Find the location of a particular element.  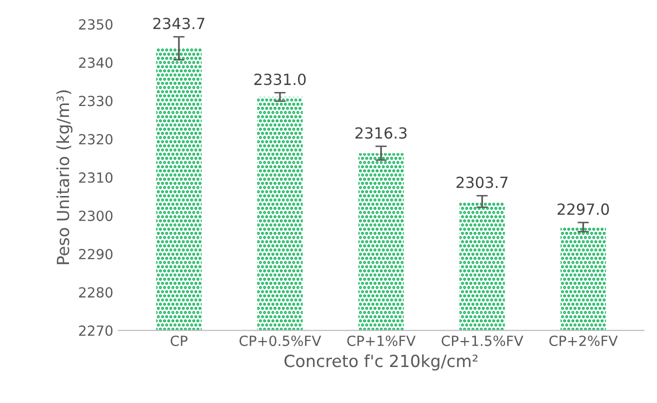

data-label: 2343.7 is located at coordinates (178, 24).